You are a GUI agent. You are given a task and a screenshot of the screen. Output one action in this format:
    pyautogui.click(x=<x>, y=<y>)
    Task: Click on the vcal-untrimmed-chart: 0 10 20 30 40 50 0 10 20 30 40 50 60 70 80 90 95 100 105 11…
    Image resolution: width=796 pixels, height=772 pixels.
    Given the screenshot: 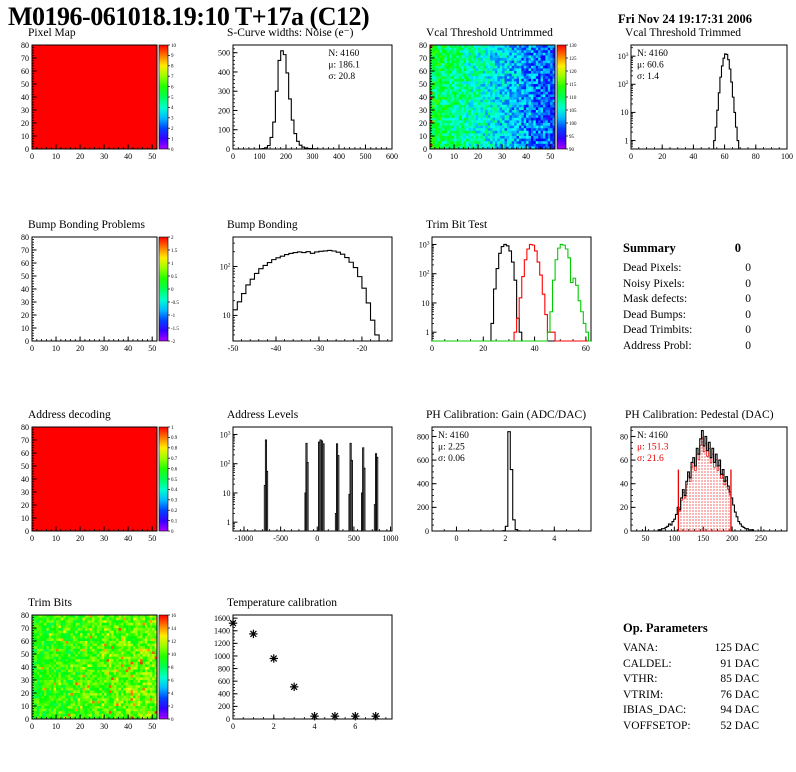 What is the action you would take?
    pyautogui.click(x=498, y=101)
    